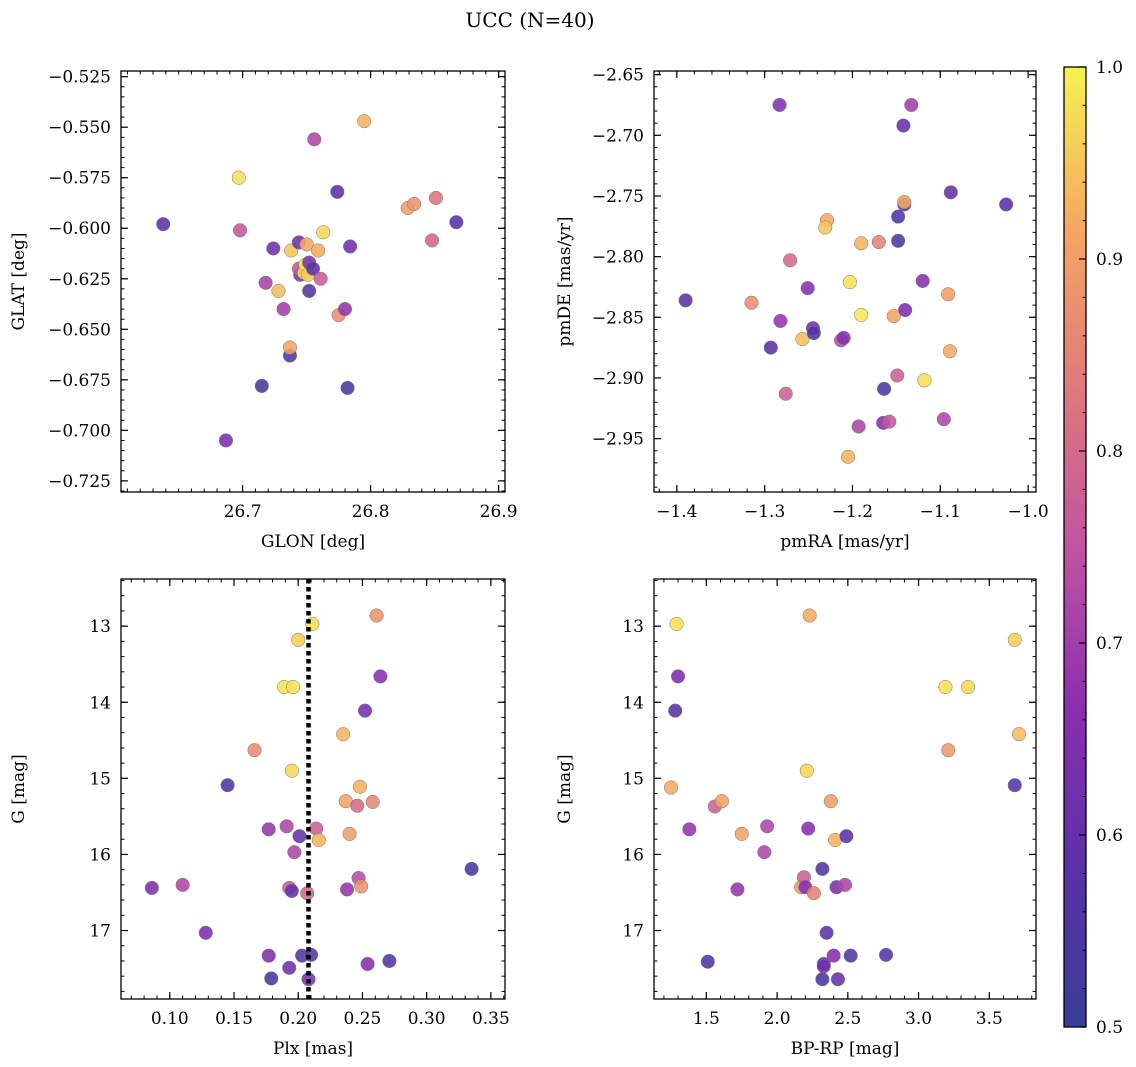 Image resolution: width=1136 pixels, height=1067 pixels. Describe the element at coordinates (618, 379) in the screenshot. I see `y-tick-label: −2.90` at that location.